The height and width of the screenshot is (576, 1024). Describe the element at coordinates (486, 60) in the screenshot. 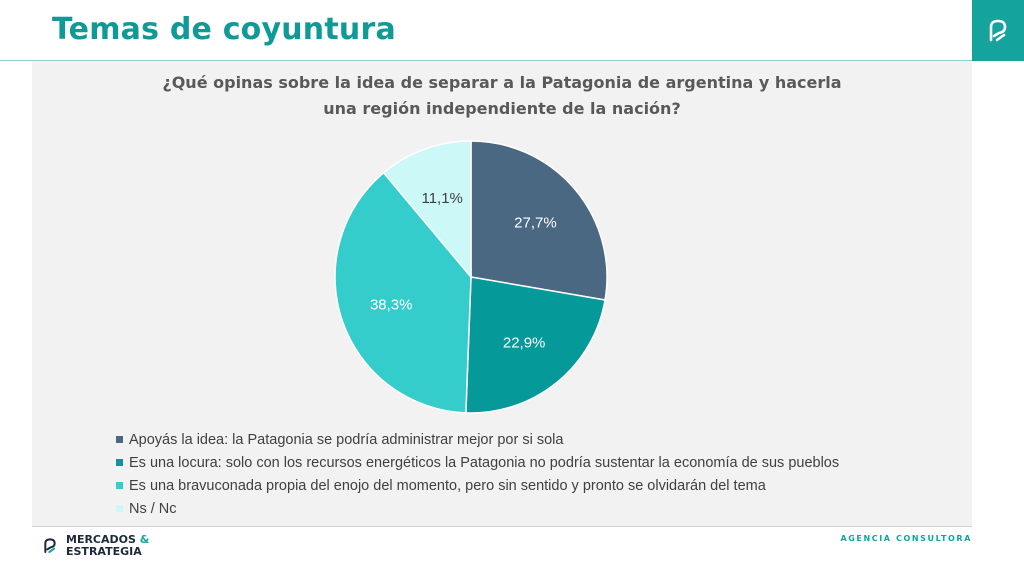

I see `title-divider` at that location.